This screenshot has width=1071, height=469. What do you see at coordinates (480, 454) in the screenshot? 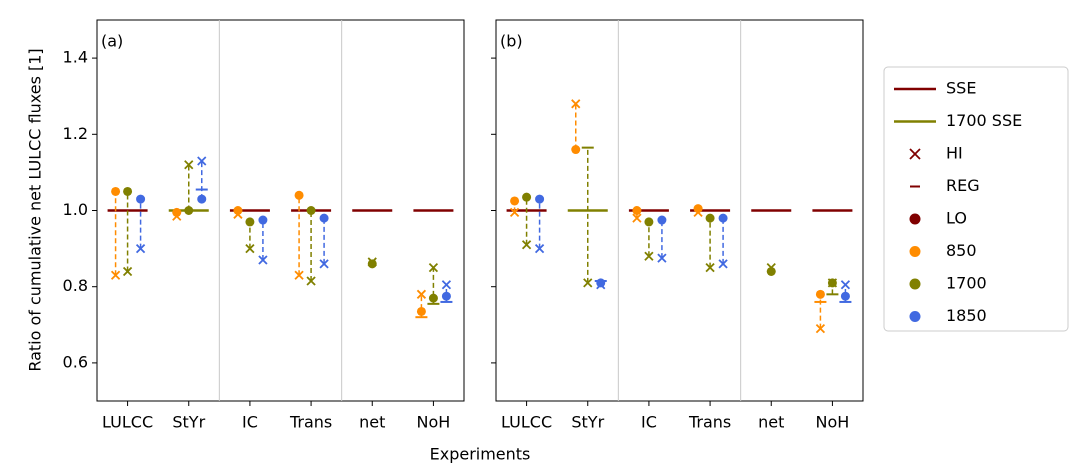
I see `x-axis-label: Experiments` at bounding box center [480, 454].